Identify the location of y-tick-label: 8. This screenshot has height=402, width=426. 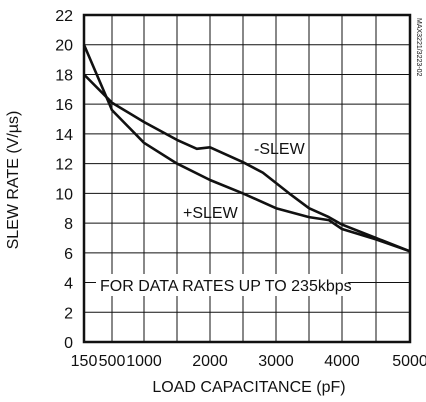
(68, 224).